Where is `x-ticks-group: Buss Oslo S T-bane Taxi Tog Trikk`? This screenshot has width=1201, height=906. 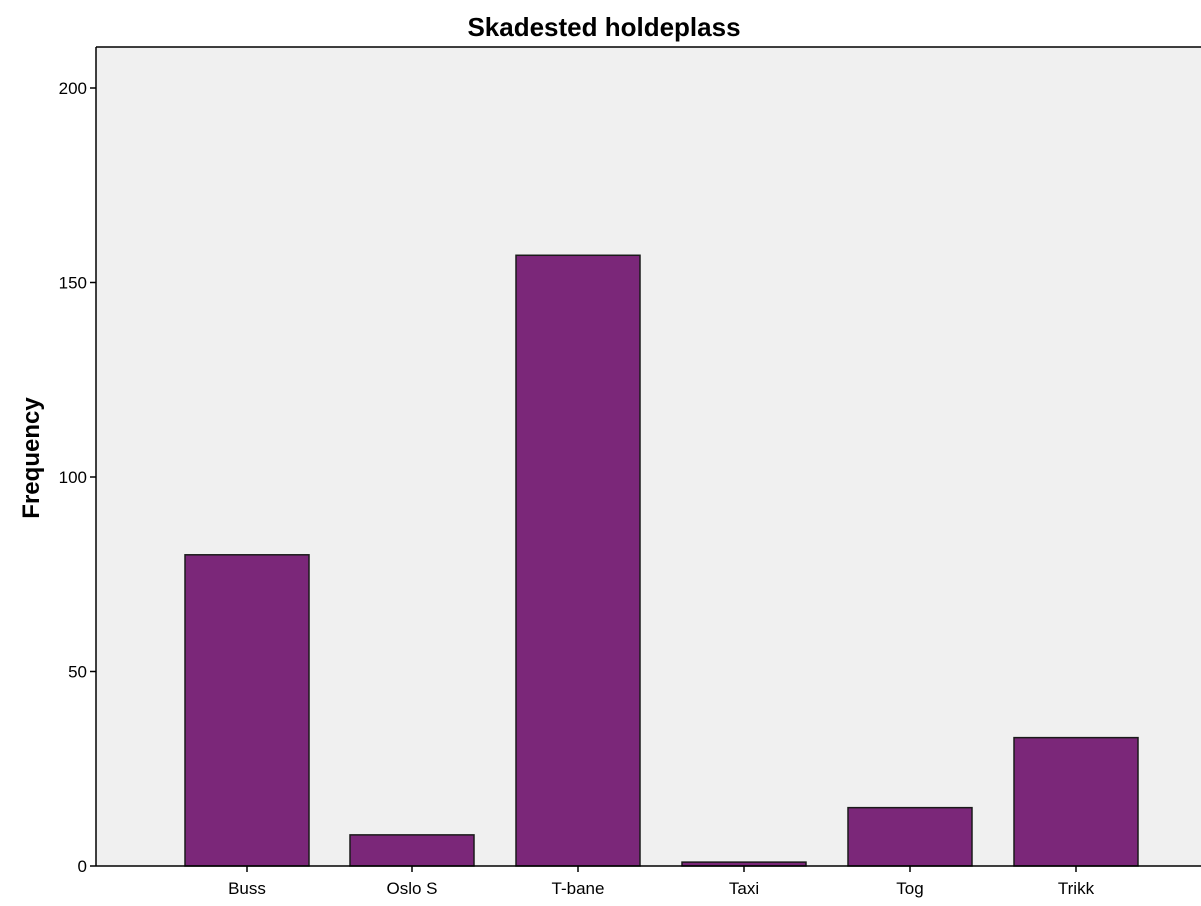 x-ticks-group: Buss Oslo S T-bane Taxi Tog Trikk is located at coordinates (661, 882).